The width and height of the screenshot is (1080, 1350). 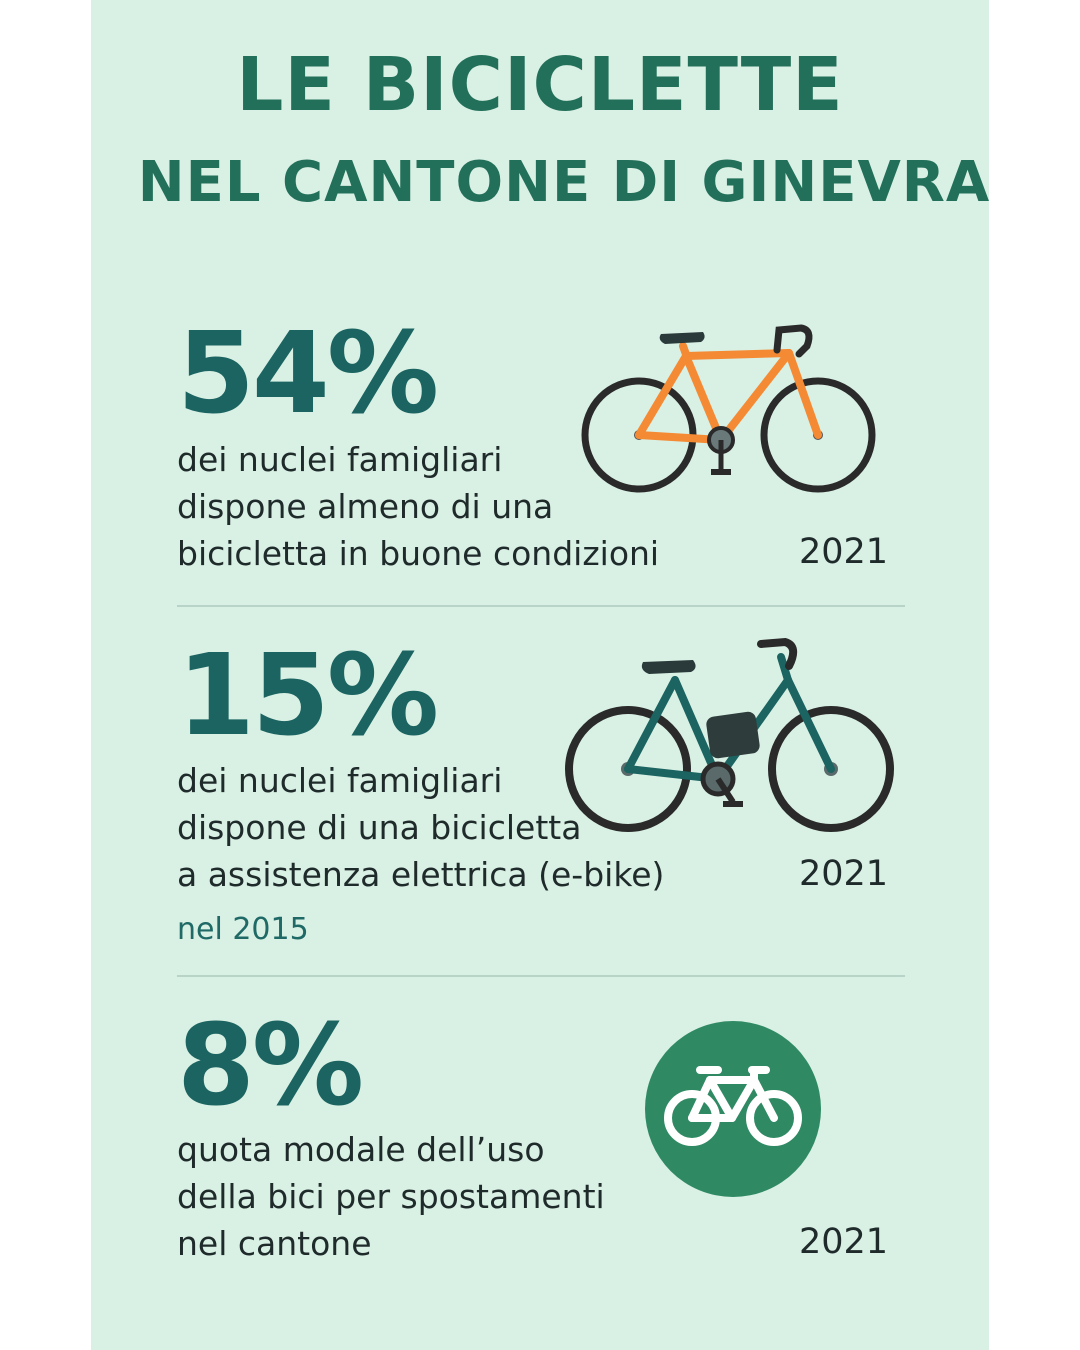 What do you see at coordinates (274, 1243) in the screenshot?
I see `description-line: nel cantone` at bounding box center [274, 1243].